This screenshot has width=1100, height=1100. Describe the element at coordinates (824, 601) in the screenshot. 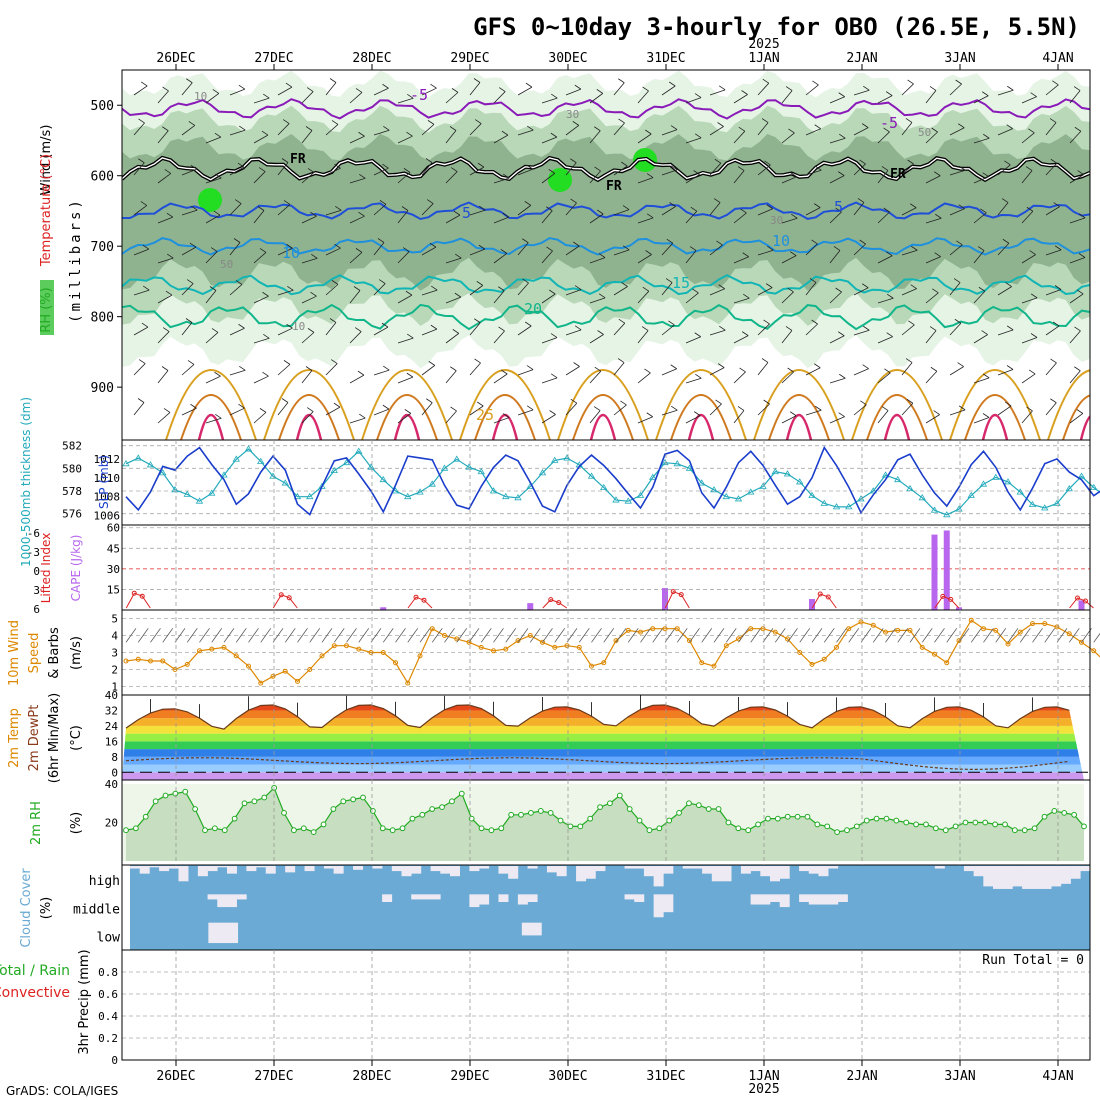

I see `lifted-index-line` at that location.